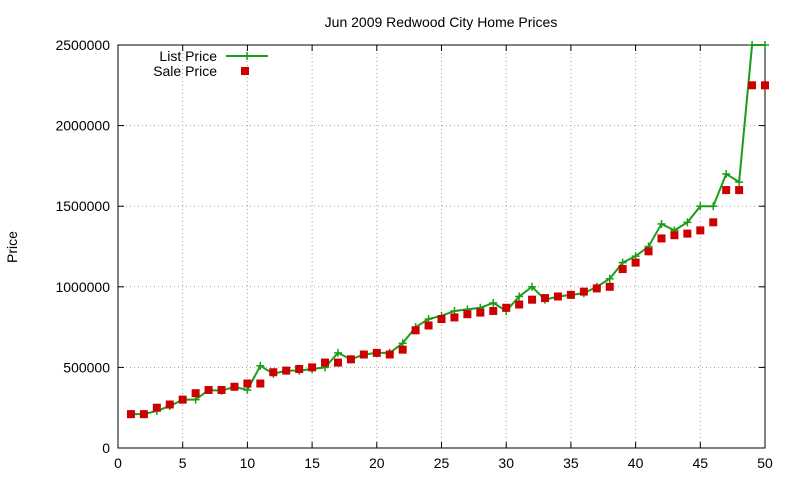  What do you see at coordinates (248, 463) in the screenshot?
I see `x-tick-label: 10` at bounding box center [248, 463].